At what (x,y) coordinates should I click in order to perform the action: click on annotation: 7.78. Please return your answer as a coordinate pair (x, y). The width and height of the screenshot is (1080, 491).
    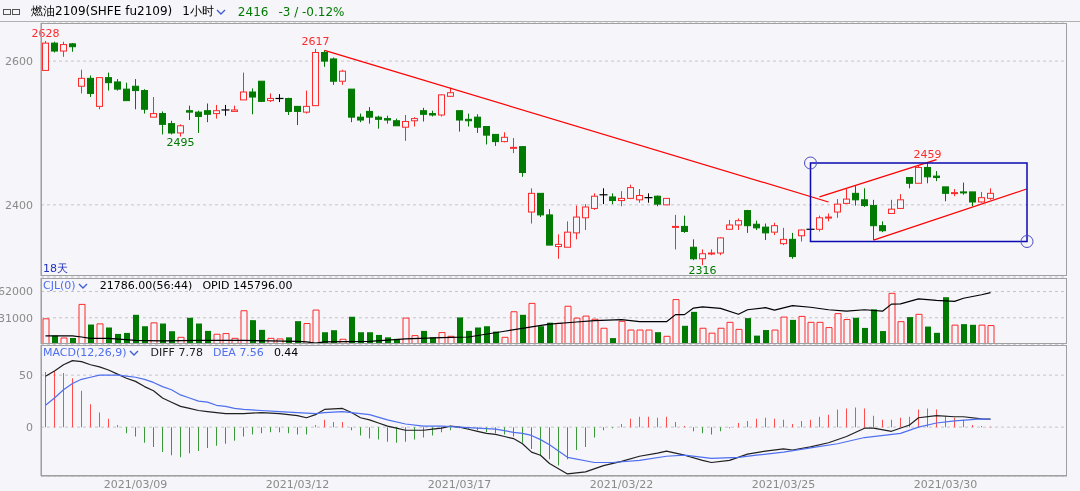
    Looking at the image, I should click on (190, 352).